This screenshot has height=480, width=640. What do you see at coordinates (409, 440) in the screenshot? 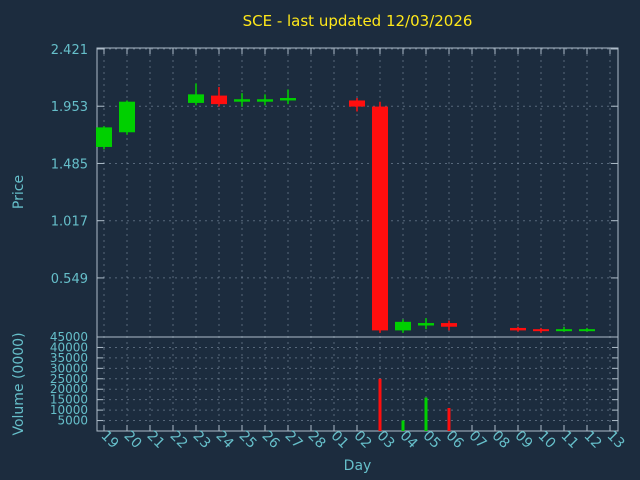
I see `svg-text: 04` at bounding box center [409, 440].